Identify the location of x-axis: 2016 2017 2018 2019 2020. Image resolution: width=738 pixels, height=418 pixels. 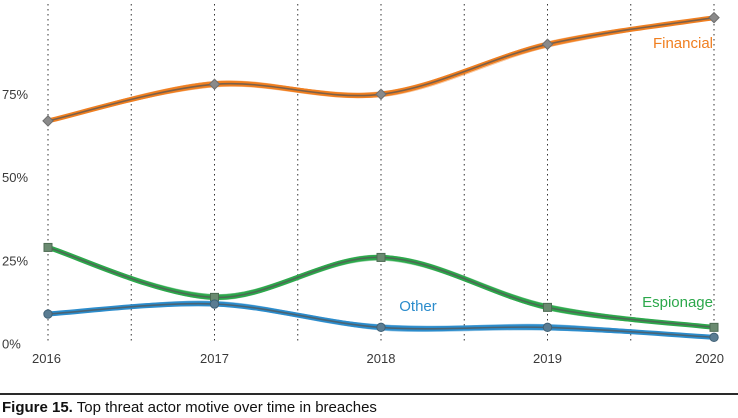
(378, 358).